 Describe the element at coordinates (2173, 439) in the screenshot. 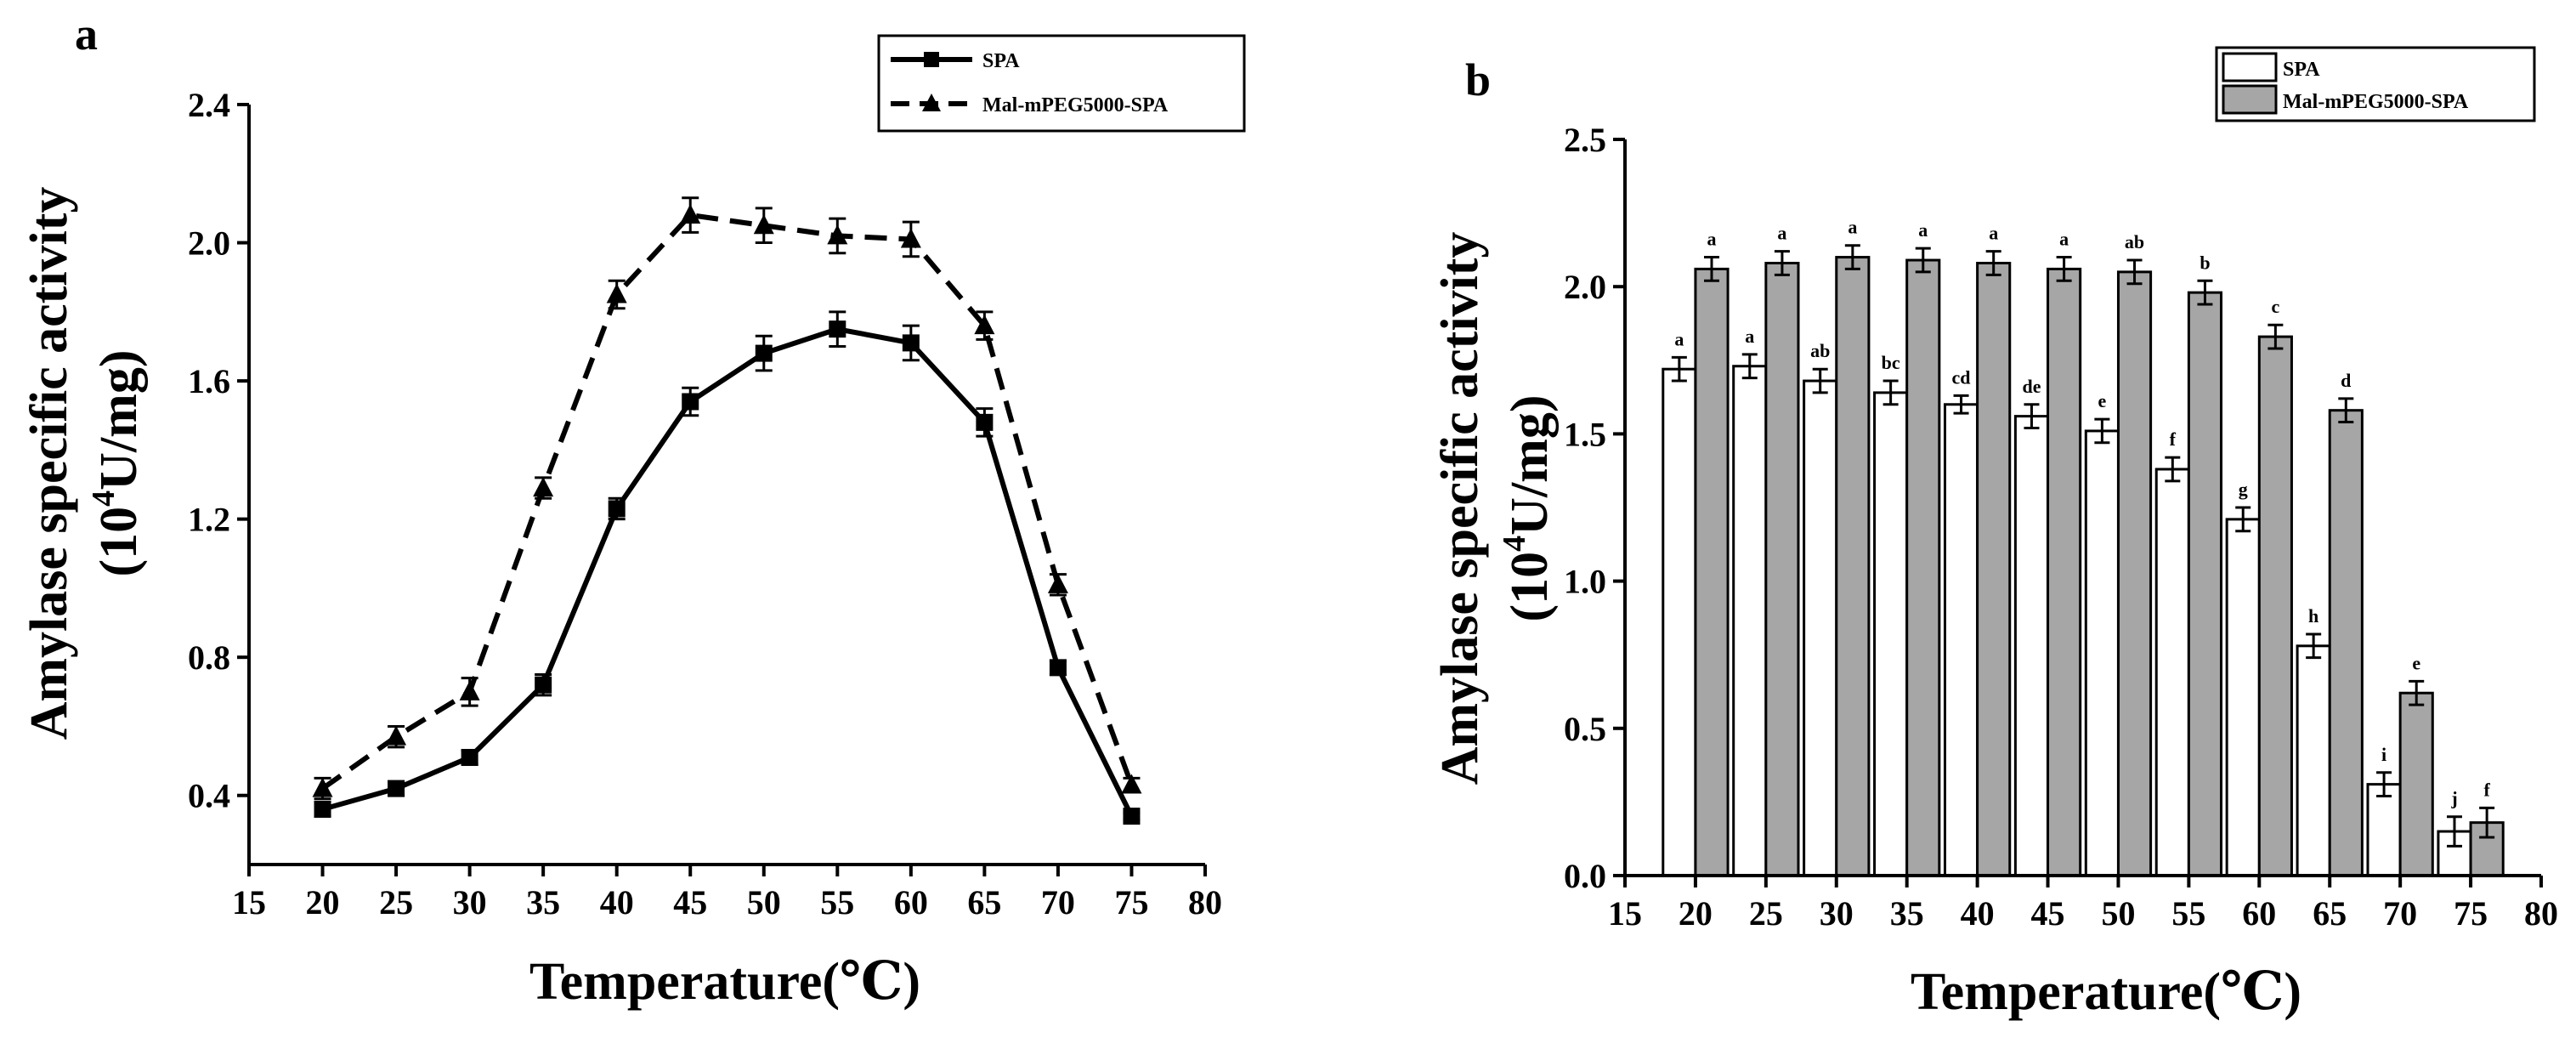

I see `panel-b-spa-significance-label: f` at that location.